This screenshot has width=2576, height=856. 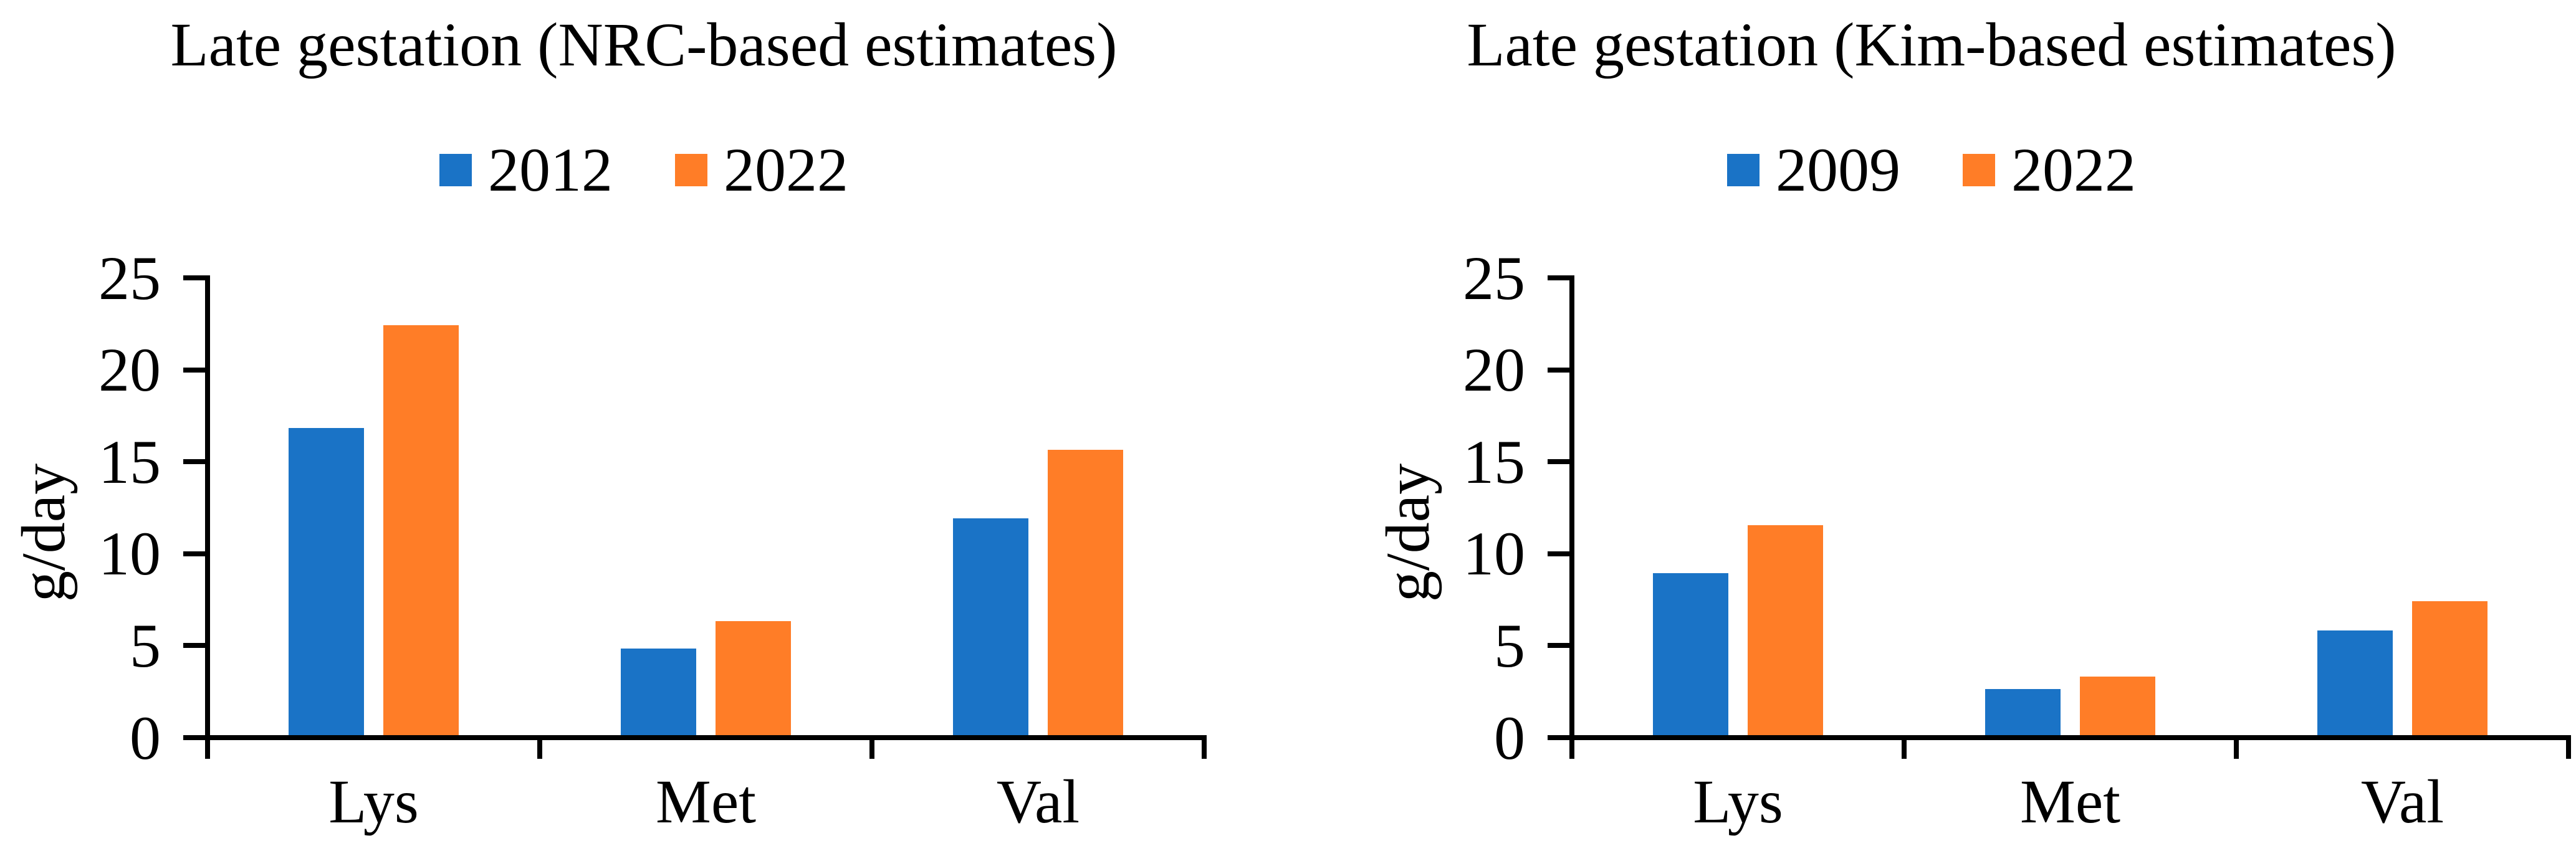 What do you see at coordinates (644, 170) in the screenshot?
I see `legend: 2012 2022` at bounding box center [644, 170].